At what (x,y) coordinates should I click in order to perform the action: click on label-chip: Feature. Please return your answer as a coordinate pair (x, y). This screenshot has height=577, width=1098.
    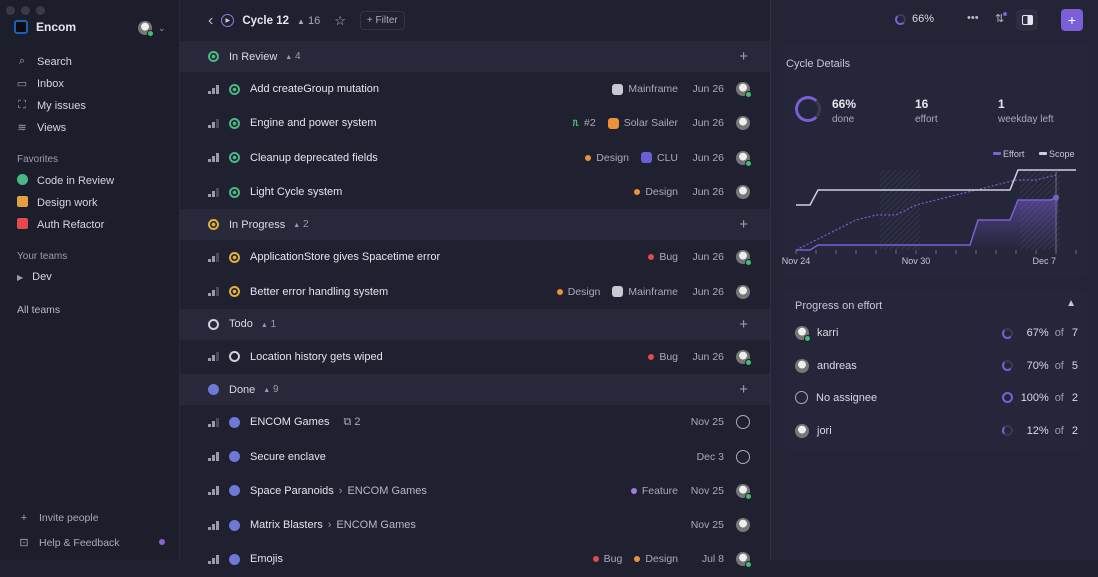
    Looking at the image, I should click on (654, 491).